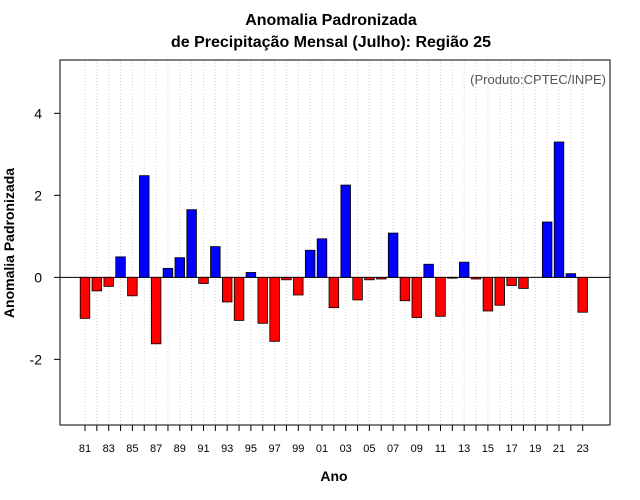 The image size is (640, 500). Describe the element at coordinates (310, 263) in the screenshot. I see `bar-2000` at that location.